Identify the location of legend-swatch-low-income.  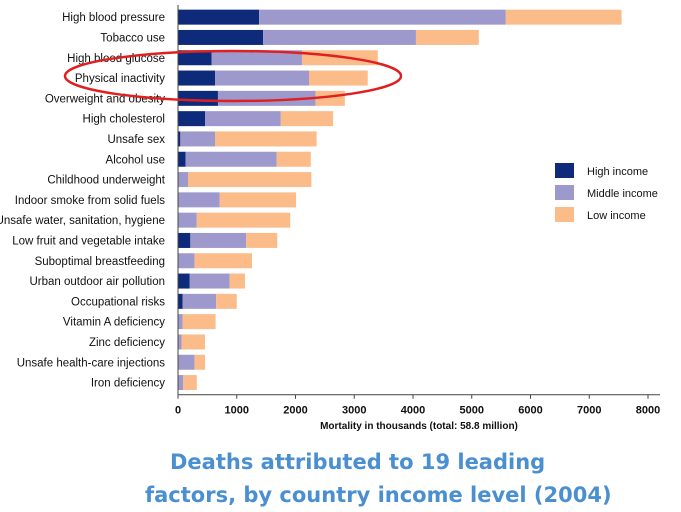
(564, 214).